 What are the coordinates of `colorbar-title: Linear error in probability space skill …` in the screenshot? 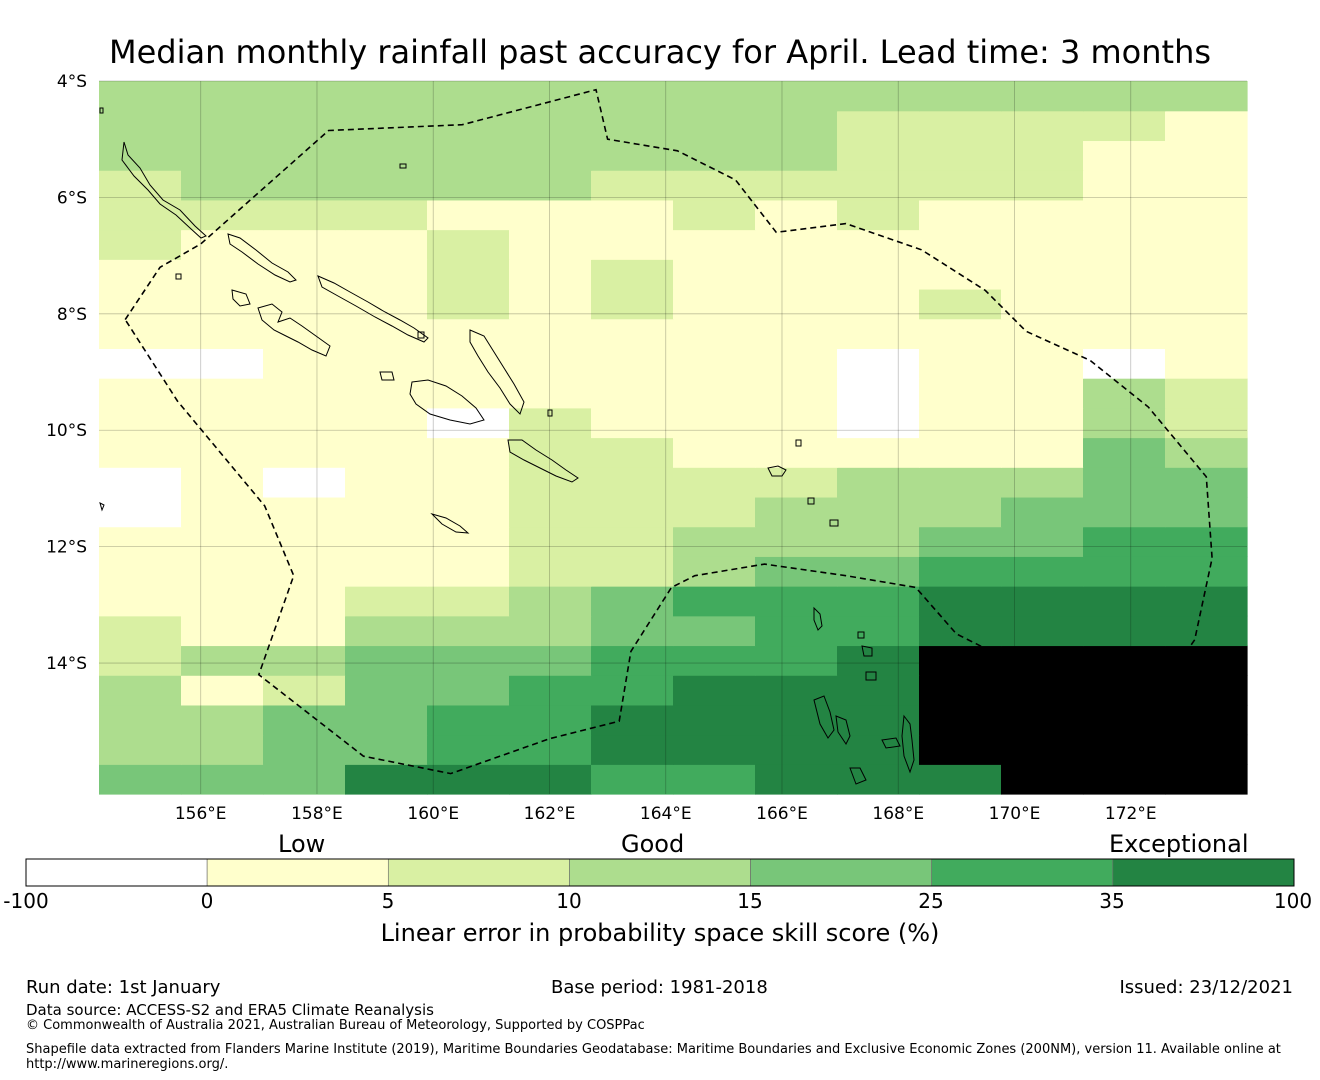 It's located at (660, 933).